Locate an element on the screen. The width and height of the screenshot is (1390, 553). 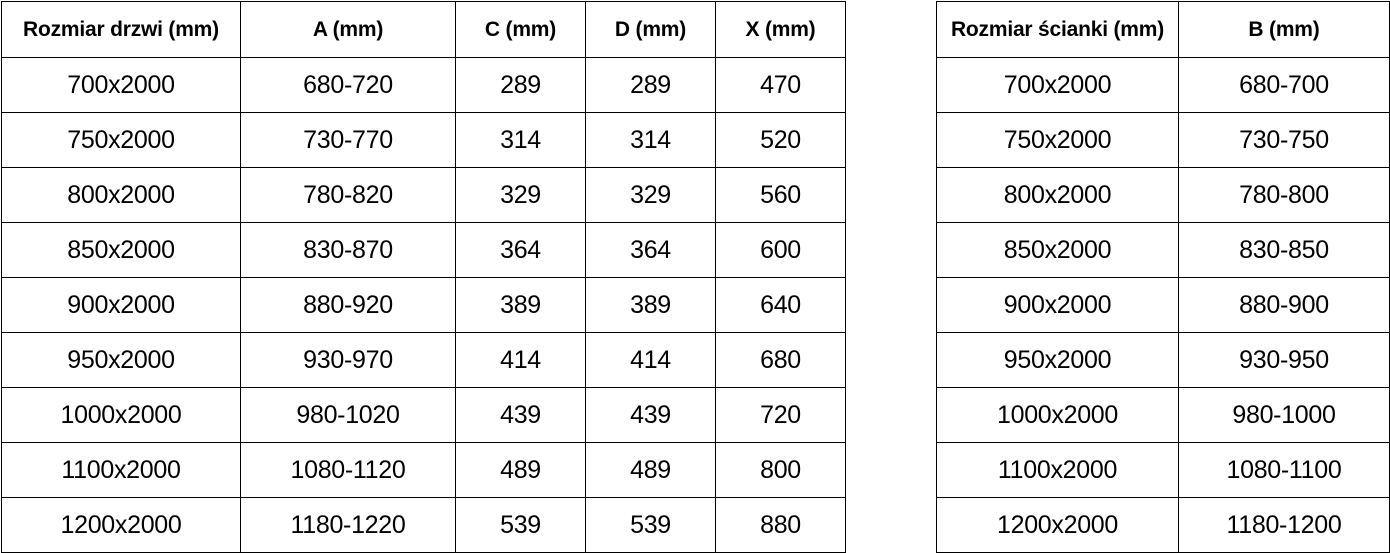
cell-door-size: 800x2000 is located at coordinates (121, 195).